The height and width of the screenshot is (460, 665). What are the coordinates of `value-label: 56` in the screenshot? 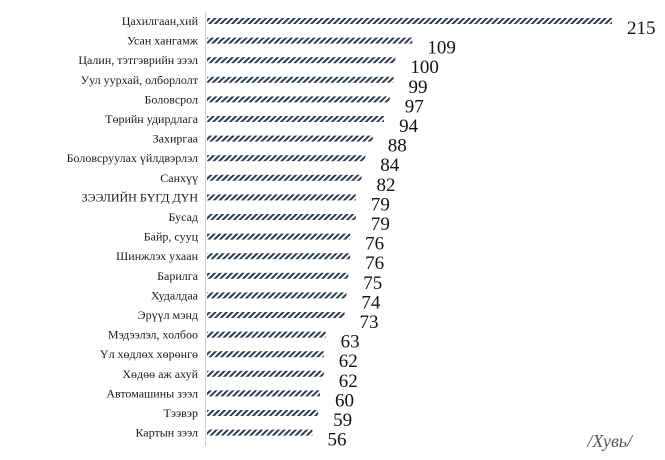 It's located at (336, 440).